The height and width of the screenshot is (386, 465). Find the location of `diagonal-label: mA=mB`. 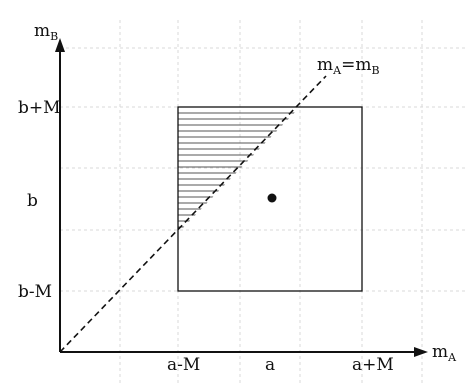

diagonal-label: mA=mB is located at coordinates (348, 66).